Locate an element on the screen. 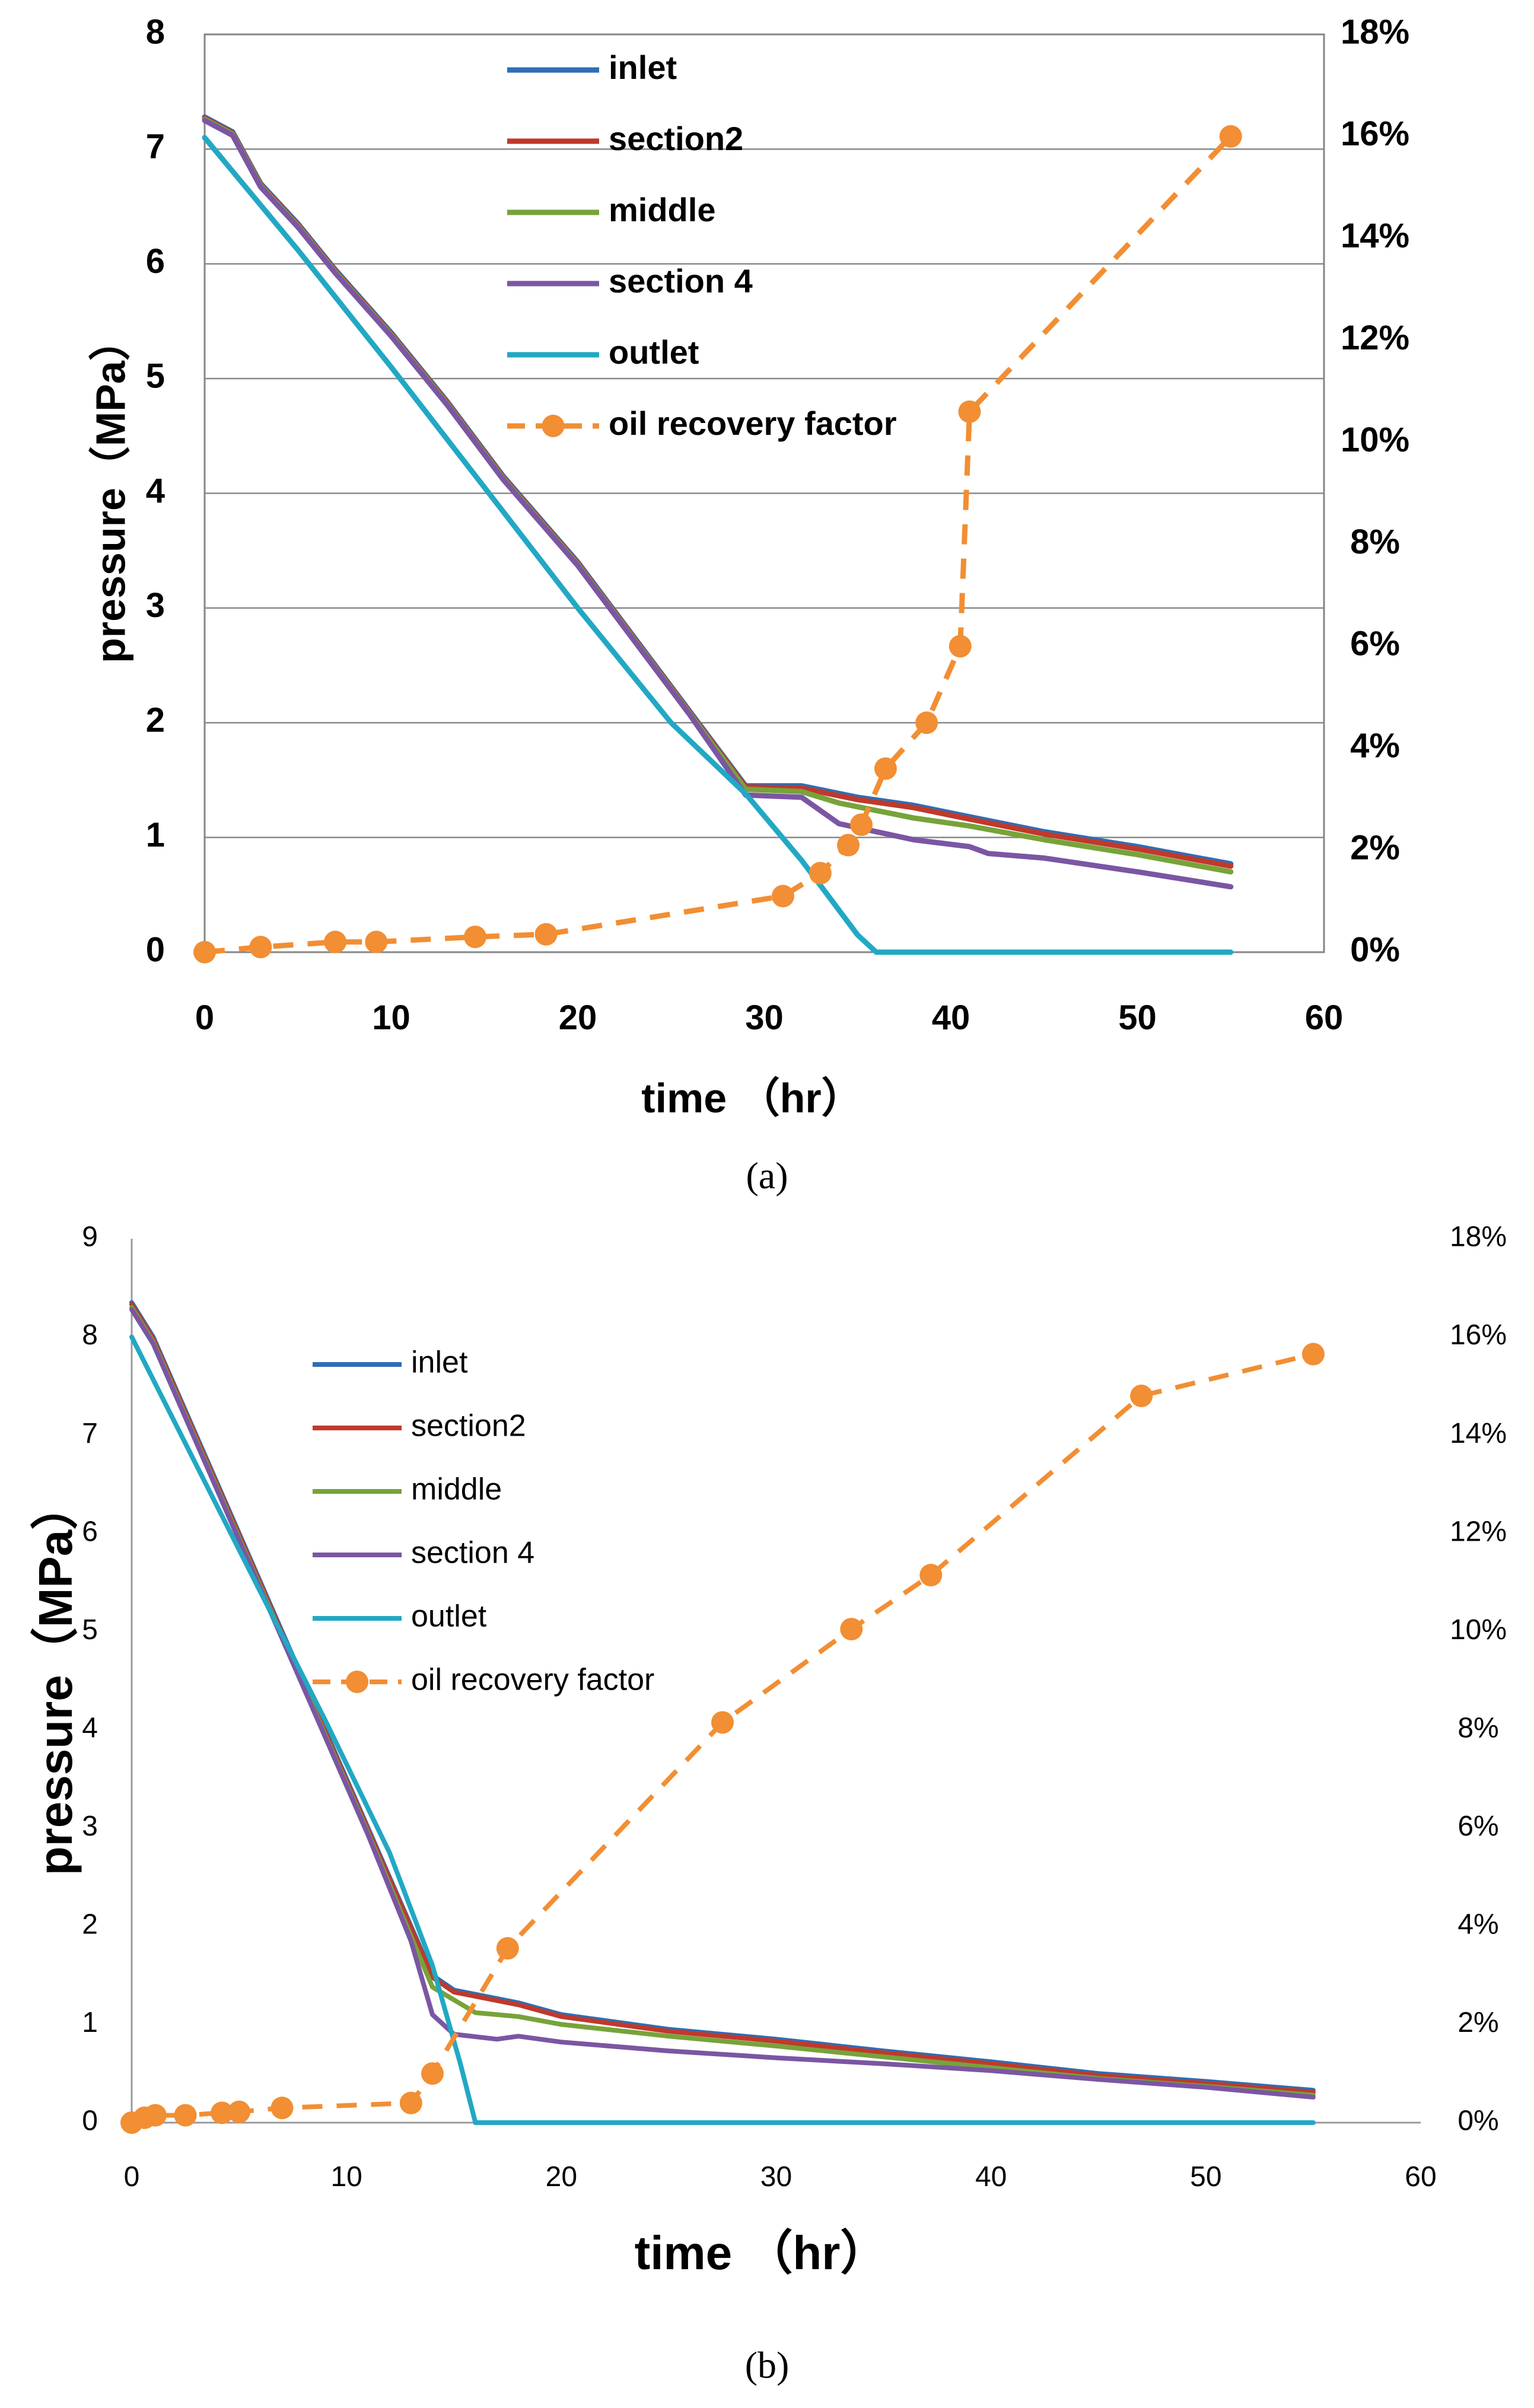 This screenshot has width=1534, height=2408. caption-b: (b) is located at coordinates (767, 2365).